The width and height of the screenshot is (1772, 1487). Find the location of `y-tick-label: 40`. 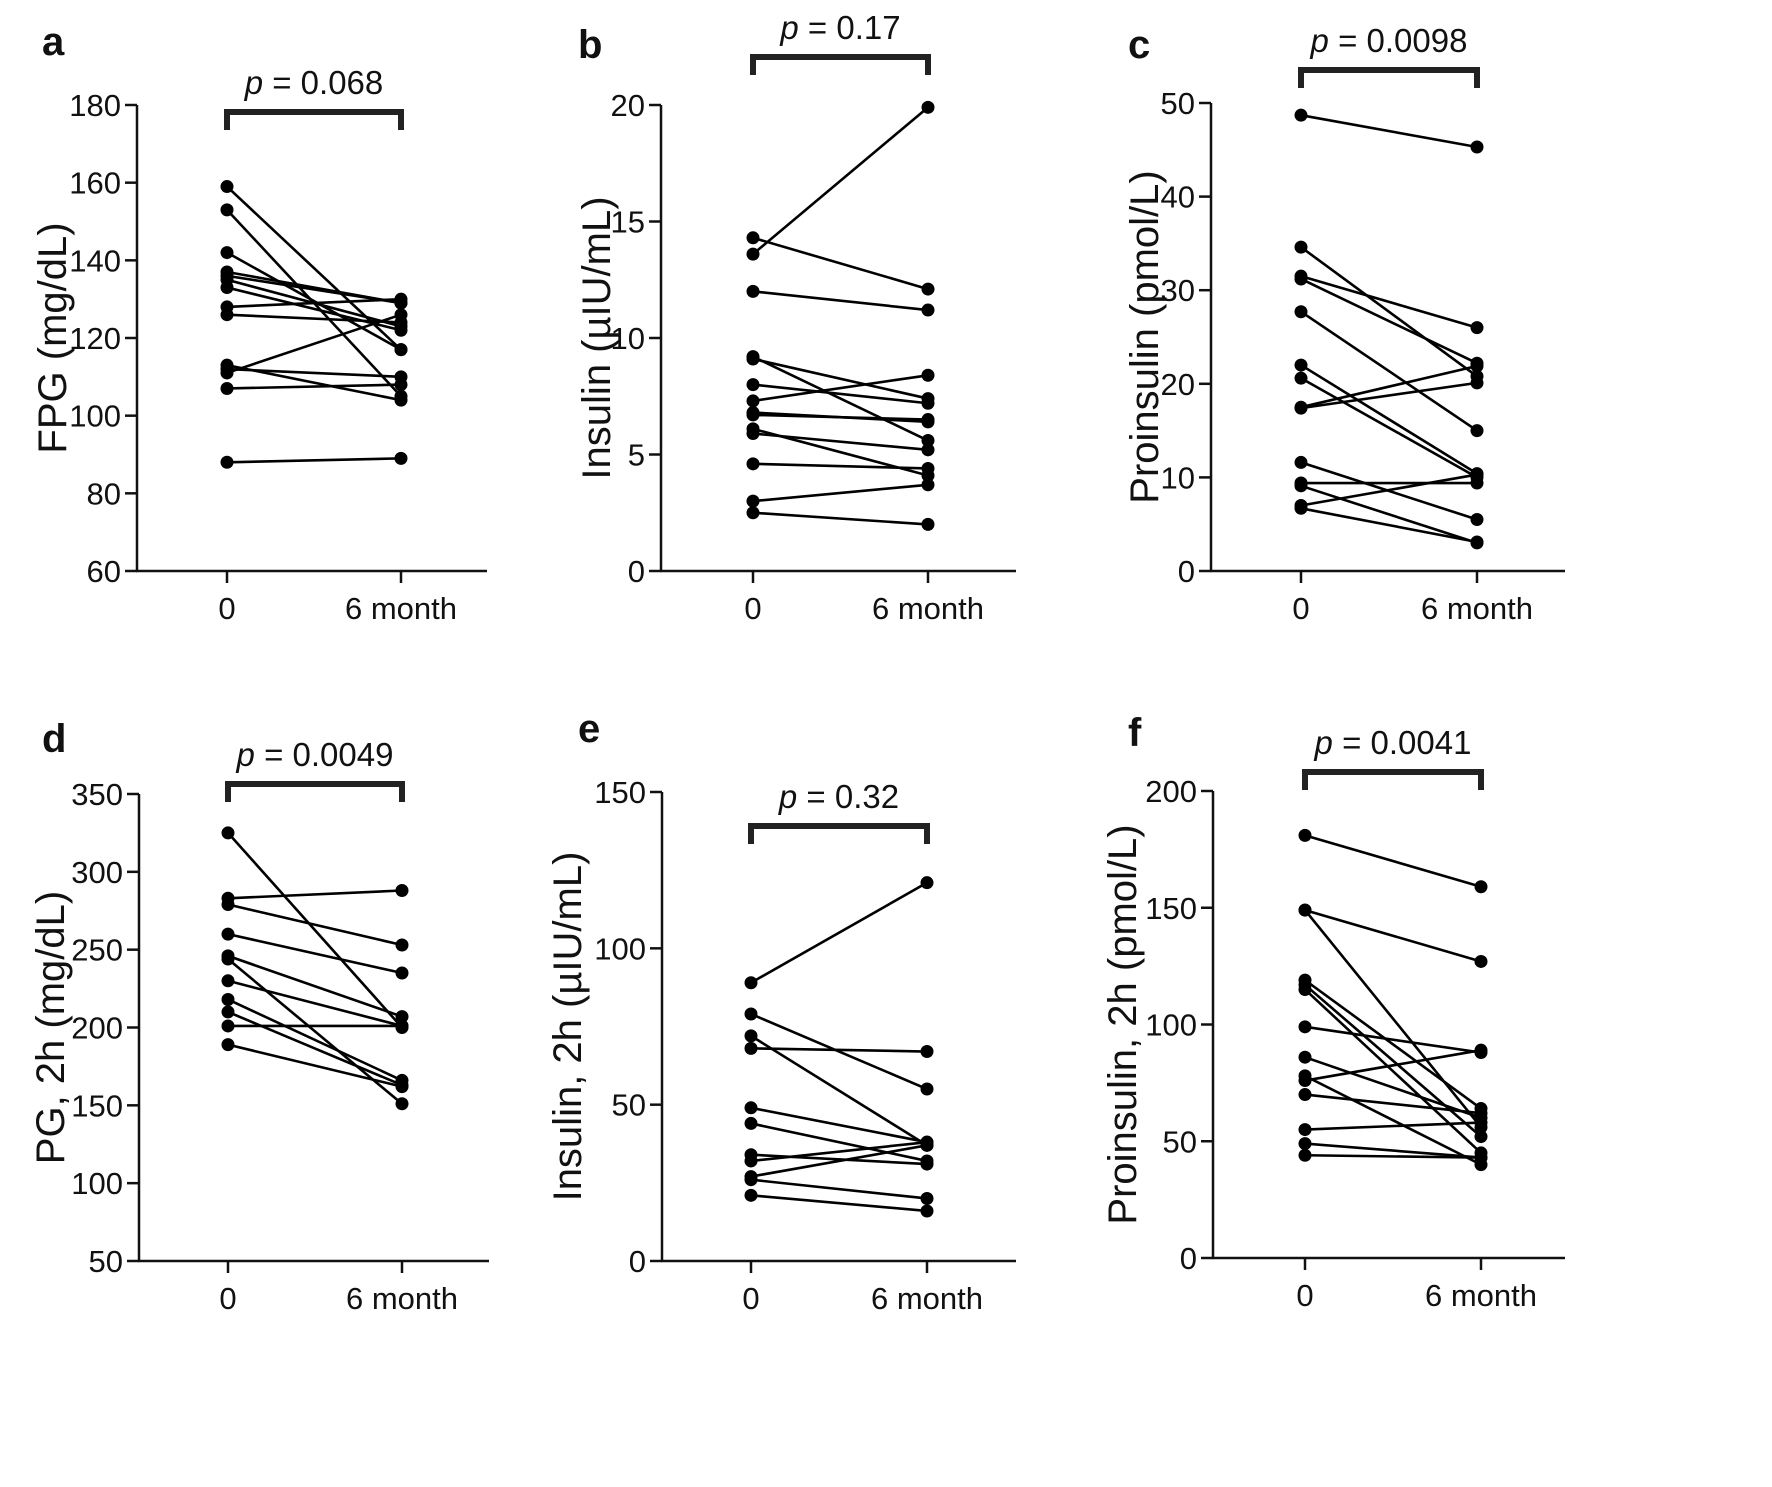

y-tick-label: 40 is located at coordinates (1178, 197).